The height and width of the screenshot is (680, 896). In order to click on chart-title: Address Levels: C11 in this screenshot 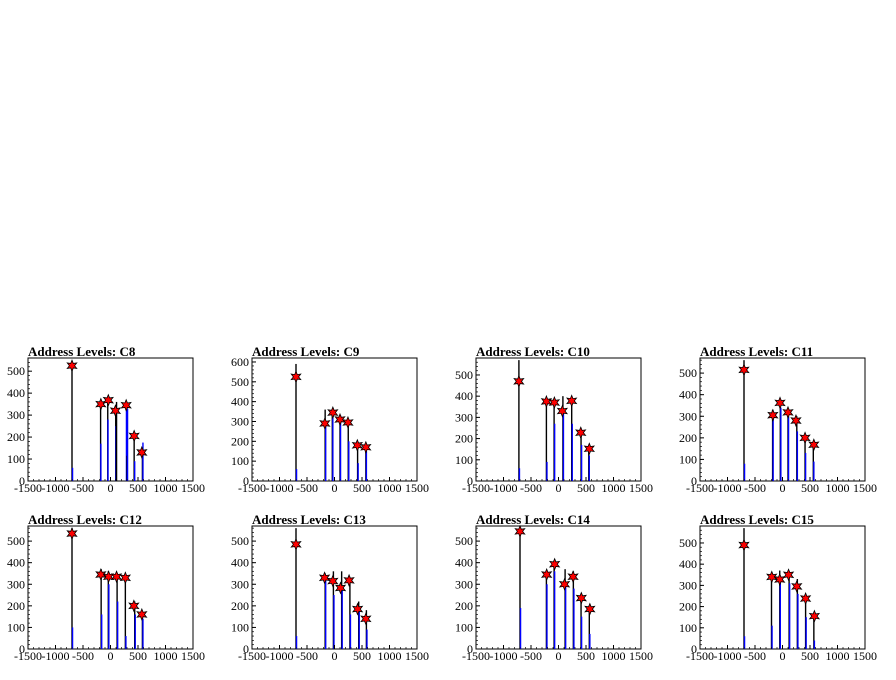, I will do `click(757, 351)`.